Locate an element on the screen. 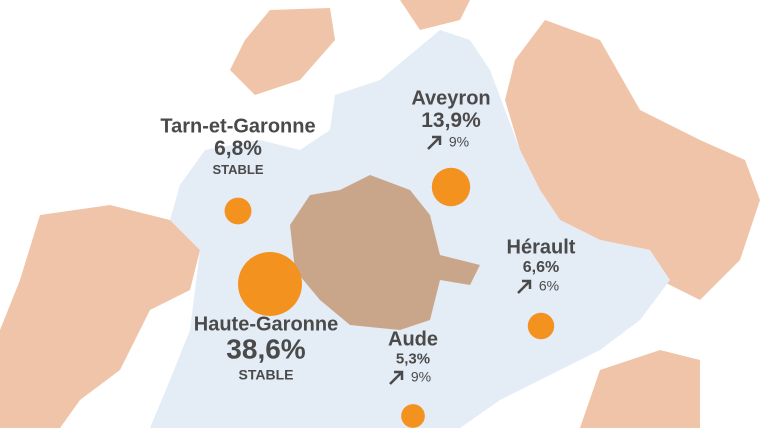 The width and height of the screenshot is (760, 433). region-name: Aveyron is located at coordinates (450, 98).